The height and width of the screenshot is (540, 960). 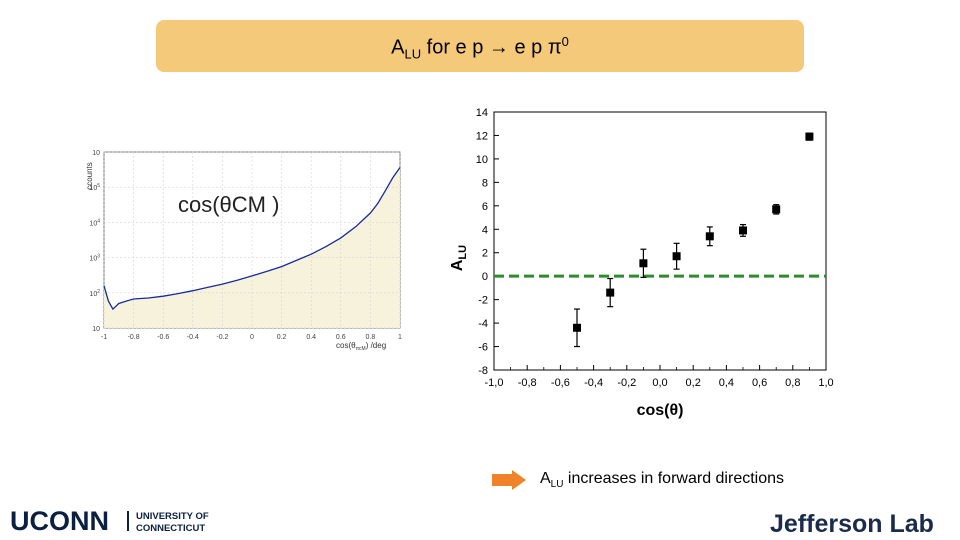 I want to click on right-x-label: cos(θ), so click(x=660, y=410).